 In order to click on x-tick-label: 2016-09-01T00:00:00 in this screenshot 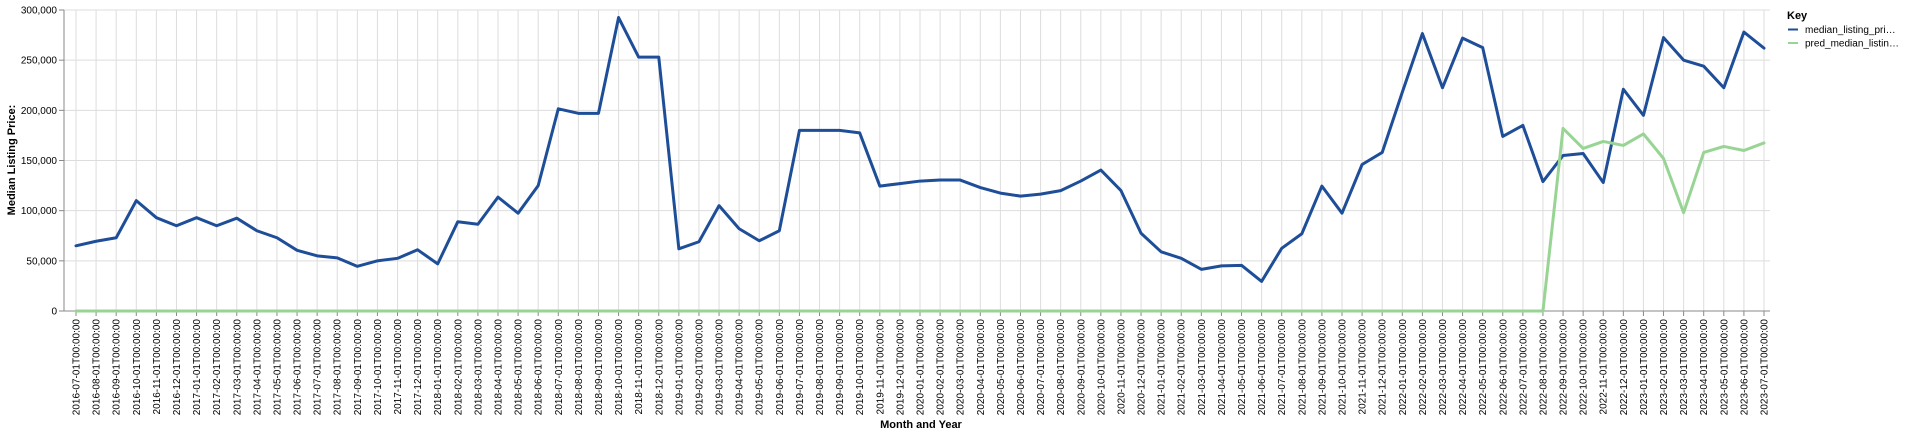, I will do `click(117, 367)`.